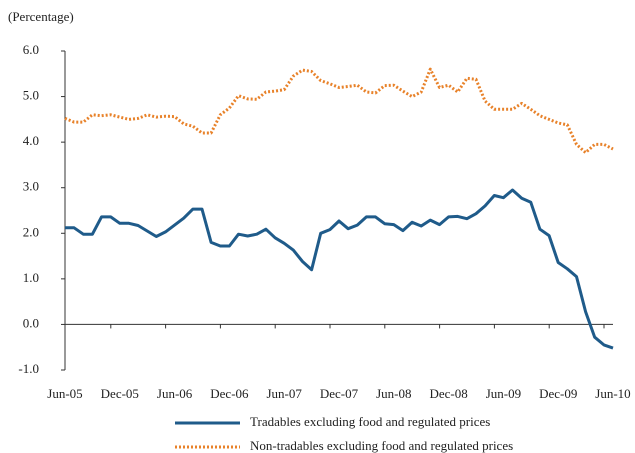 The height and width of the screenshot is (453, 635). Describe the element at coordinates (28, 368) in the screenshot. I see `y-tick-label: -1.0` at that location.